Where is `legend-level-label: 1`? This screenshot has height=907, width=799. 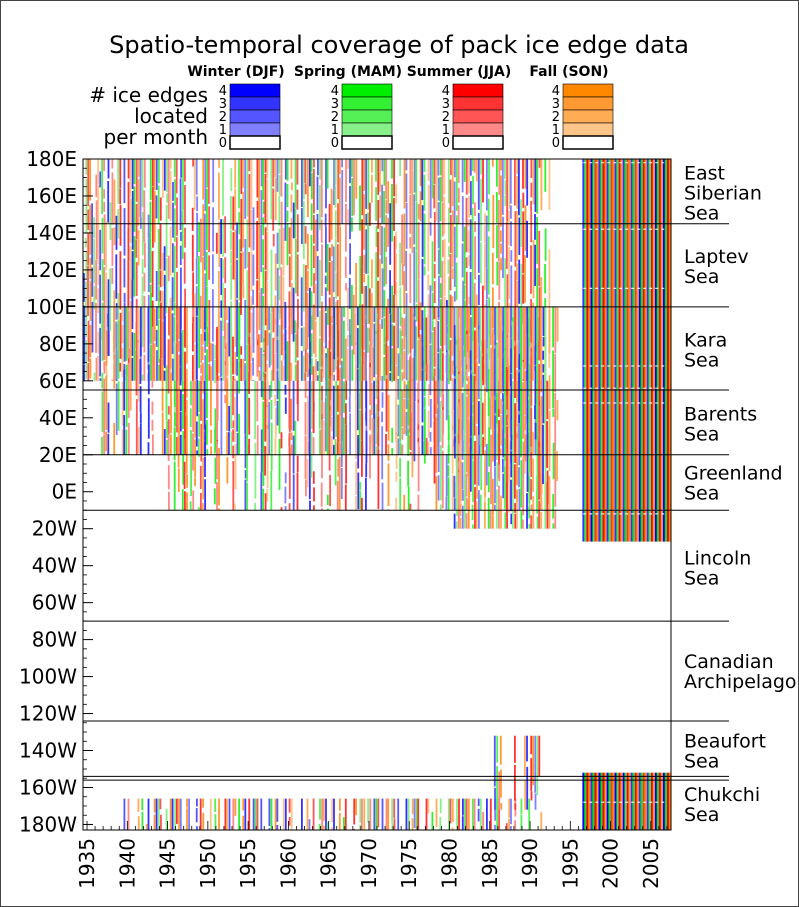
legend-level-label: 1 is located at coordinates (556, 130).